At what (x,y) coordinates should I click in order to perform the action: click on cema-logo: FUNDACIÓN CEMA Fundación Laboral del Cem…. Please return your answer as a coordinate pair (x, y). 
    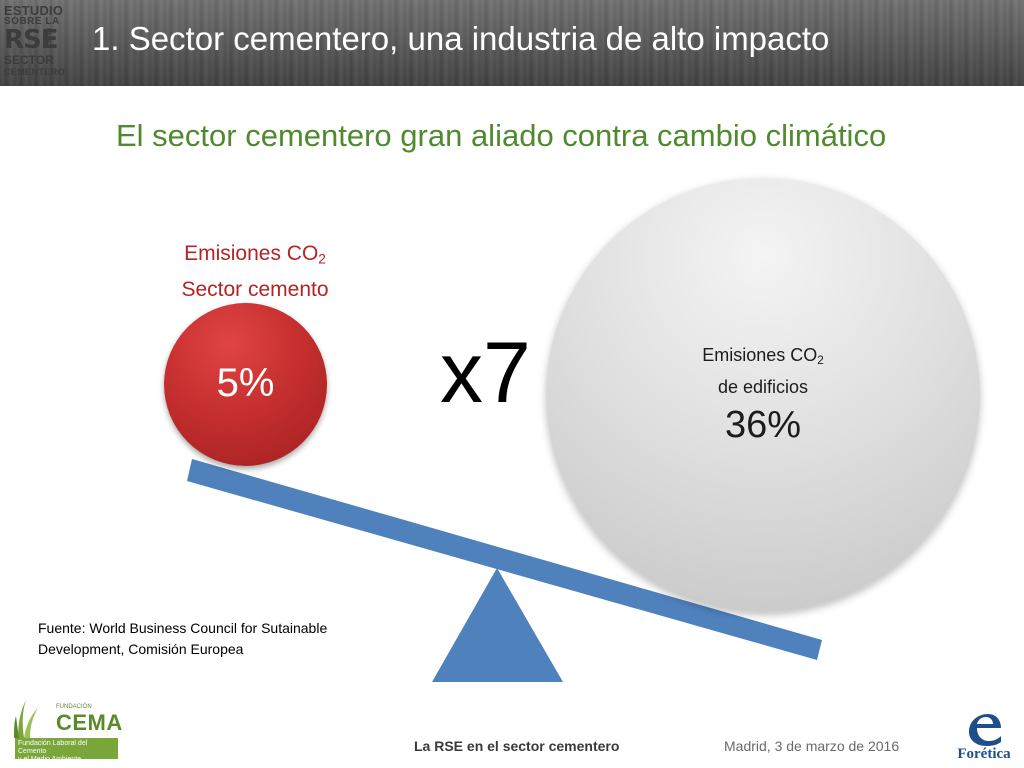
    Looking at the image, I should click on (67, 730).